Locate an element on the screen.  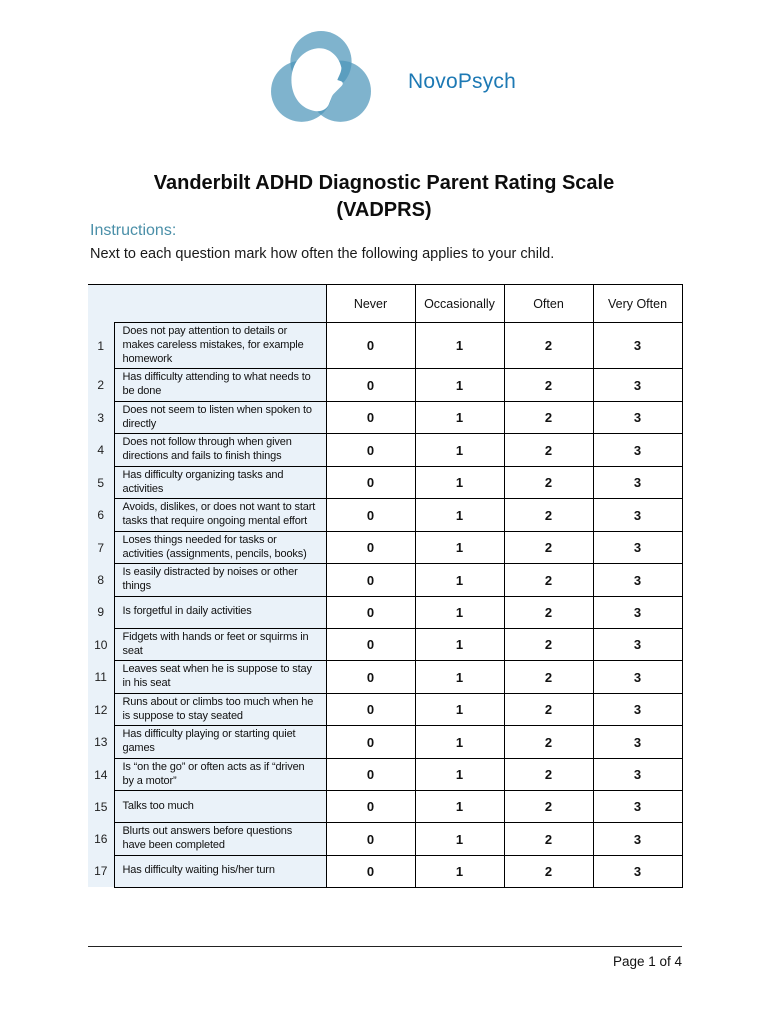
row-number-cell: 13 is located at coordinates (101, 742).